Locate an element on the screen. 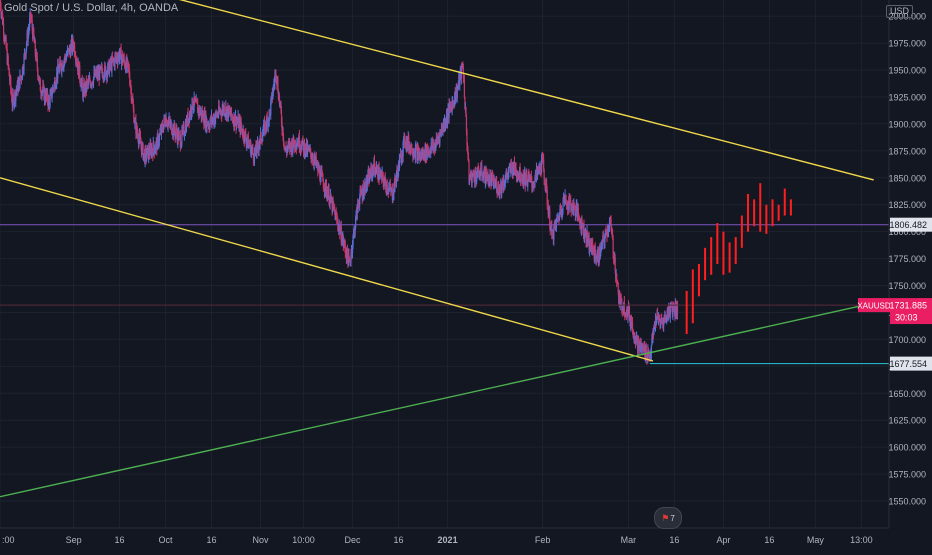  currency-label: USD is located at coordinates (900, 11).